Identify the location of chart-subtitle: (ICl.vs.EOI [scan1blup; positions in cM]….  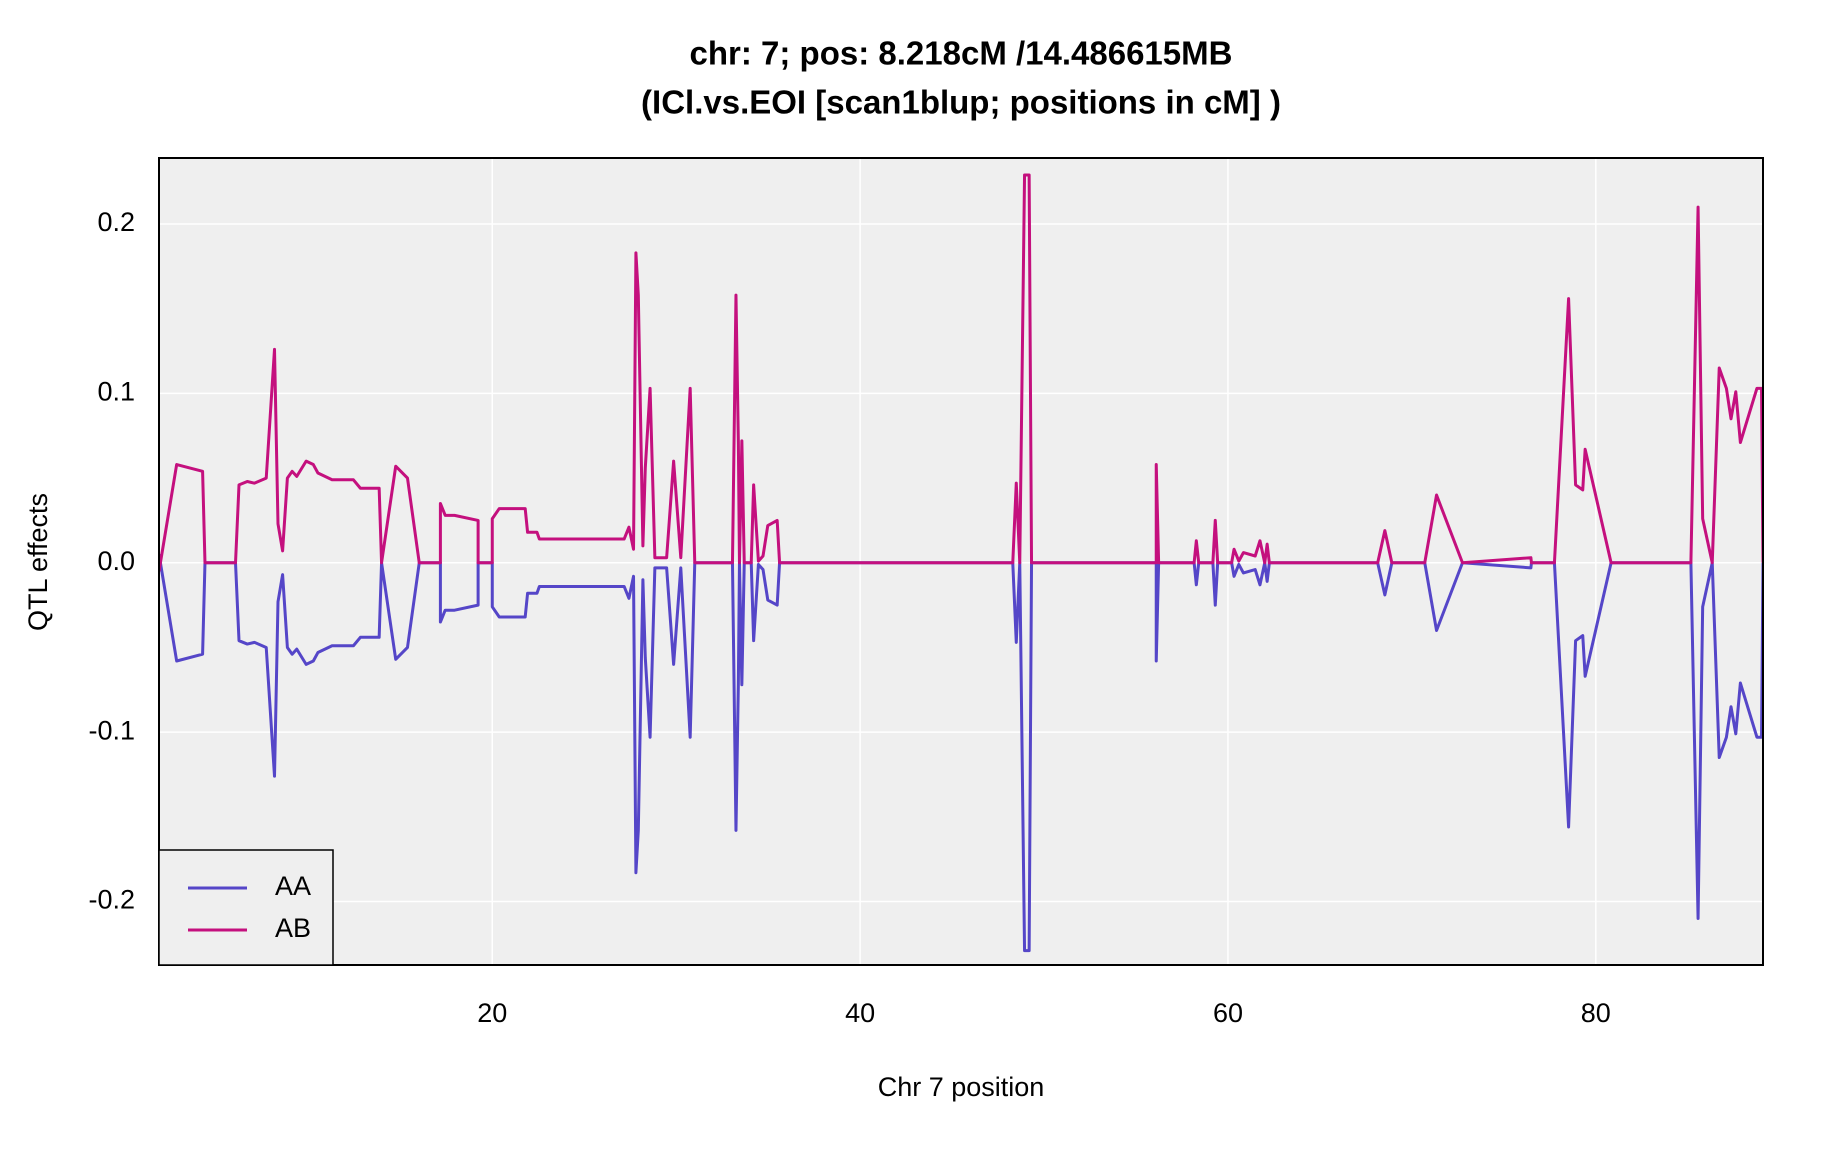
(961, 102).